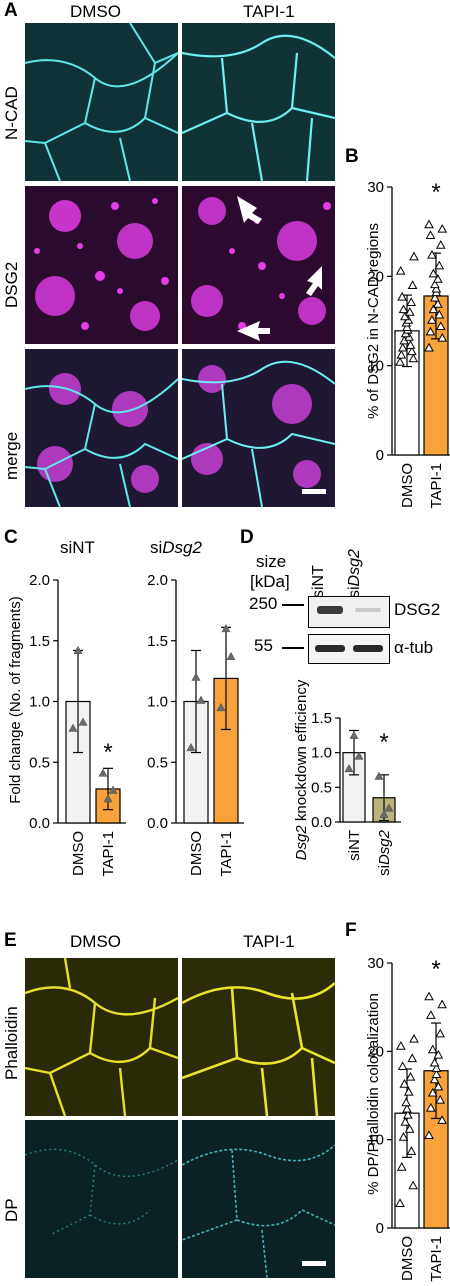  What do you see at coordinates (384, 847) in the screenshot?
I see `x-tick-label-part: Dsg2` at bounding box center [384, 847].